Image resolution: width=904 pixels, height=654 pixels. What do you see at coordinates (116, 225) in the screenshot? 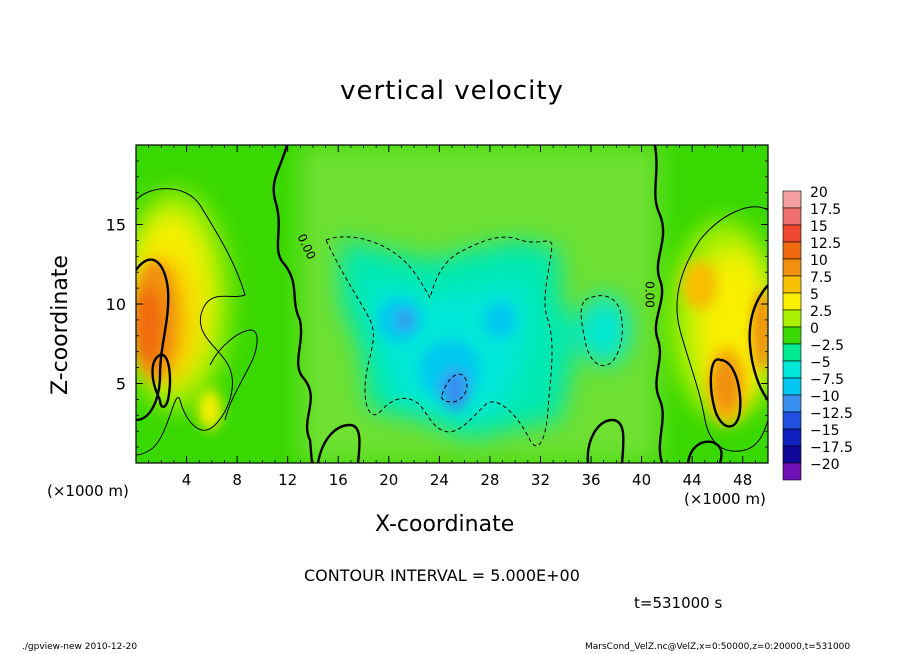
I see `y-tick-label-15: 15` at bounding box center [116, 225].